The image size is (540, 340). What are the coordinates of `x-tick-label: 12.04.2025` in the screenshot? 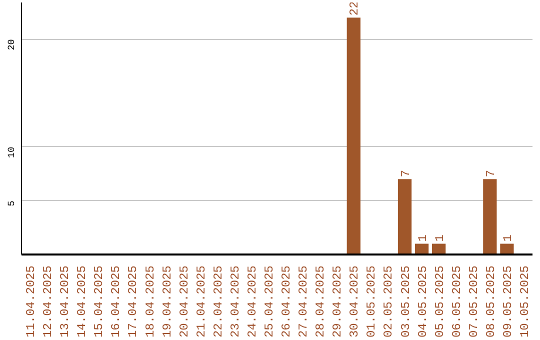 It's located at (48, 301).